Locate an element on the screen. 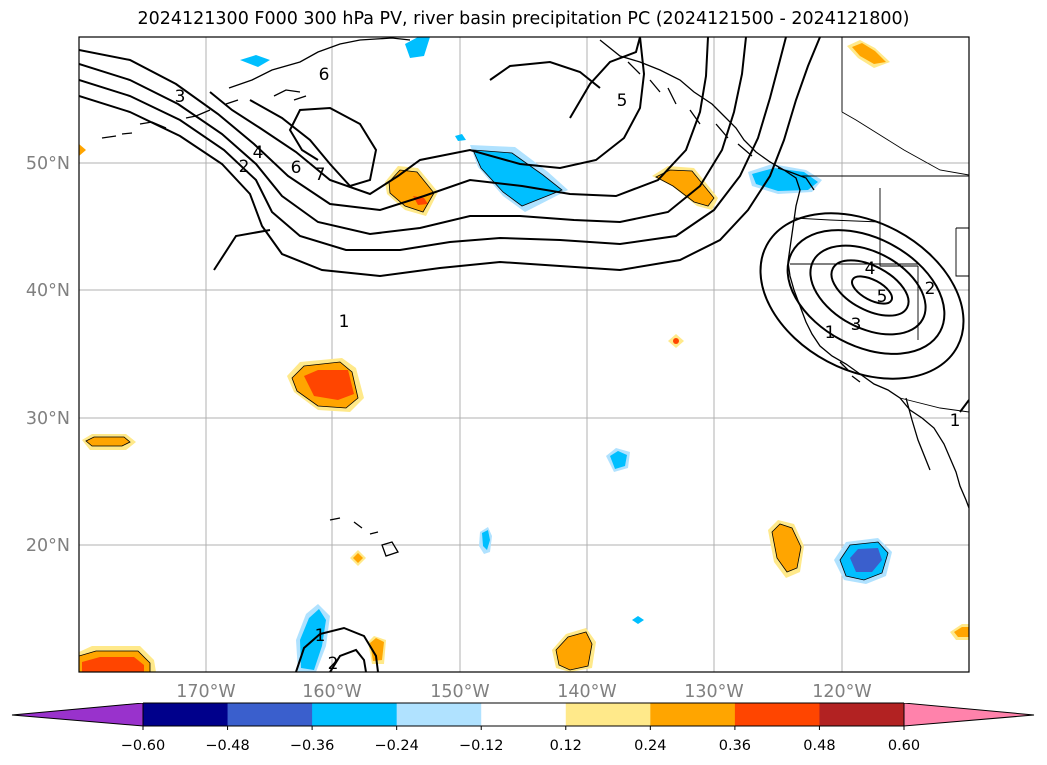 This screenshot has height=765, width=1047. border-bc-yukon is located at coordinates (905, 143).